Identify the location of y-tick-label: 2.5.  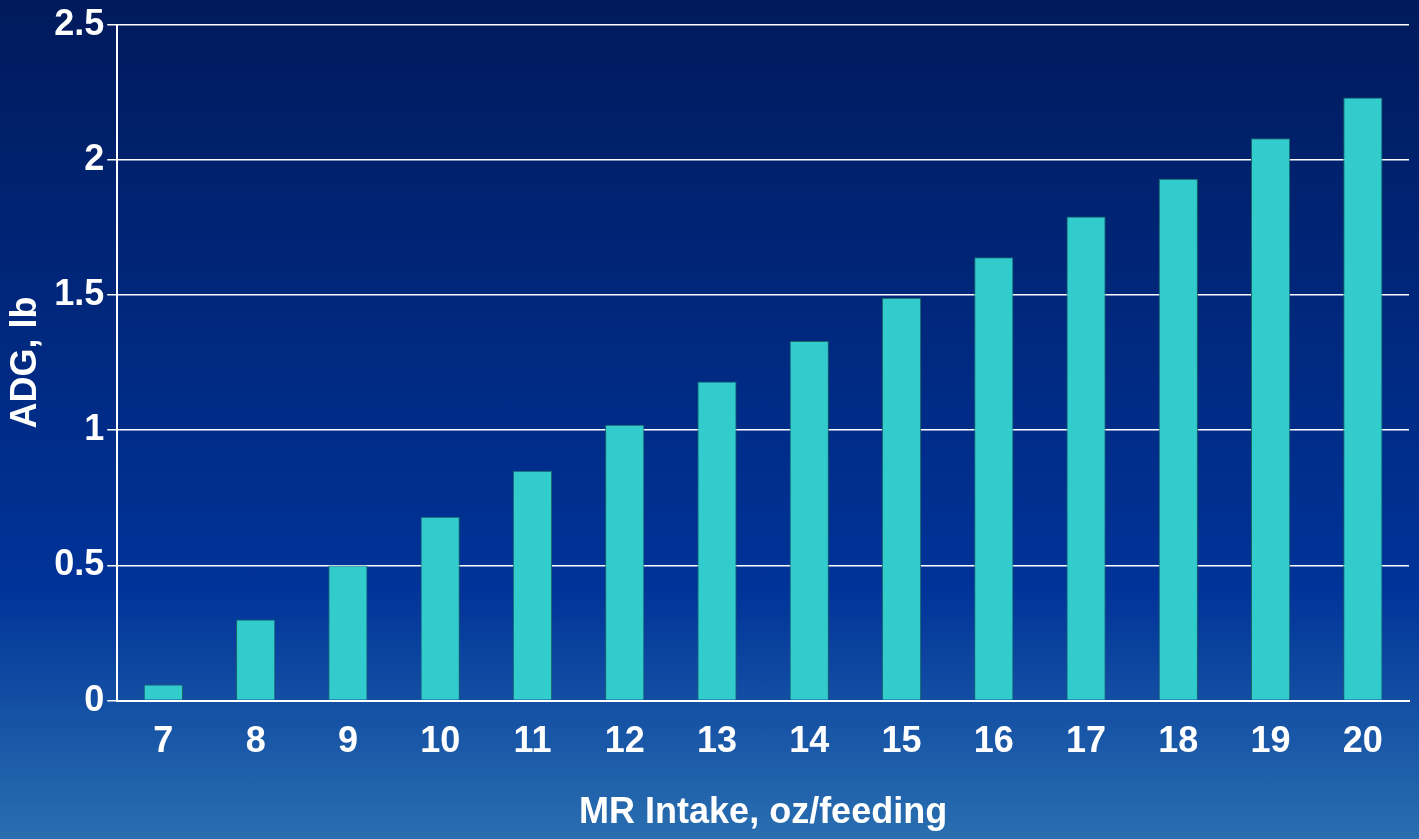
(79, 22).